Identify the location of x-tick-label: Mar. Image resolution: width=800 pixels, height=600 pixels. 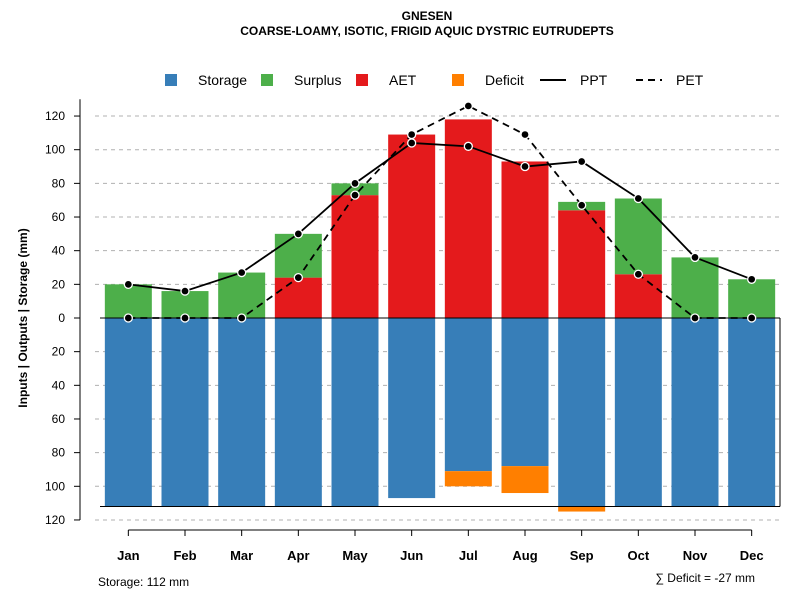
(241, 555).